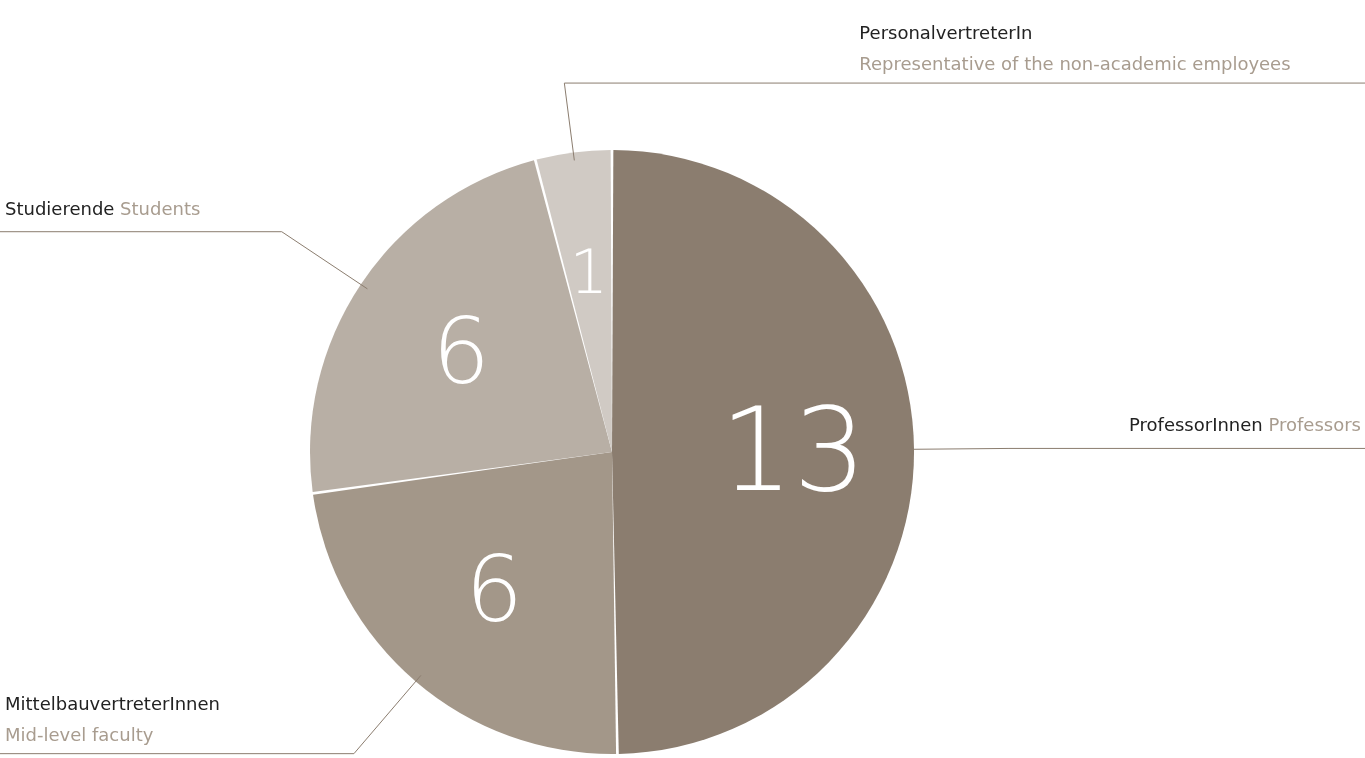 This screenshot has height=758, width=1365. I want to click on slice-label: Studierende Students, so click(103, 208).